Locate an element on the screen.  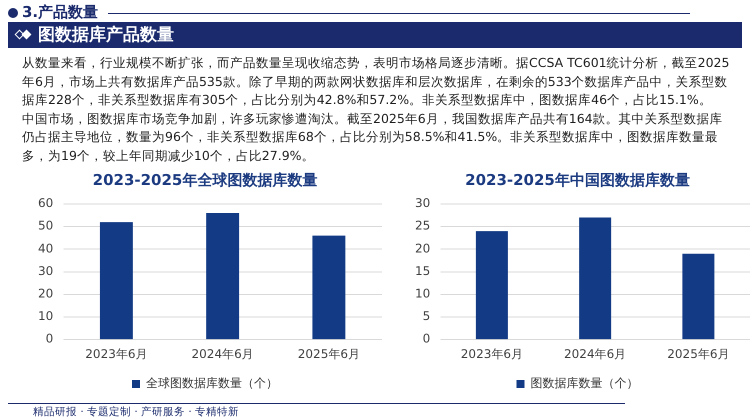
y-tick-label: 15 is located at coordinates (422, 271).